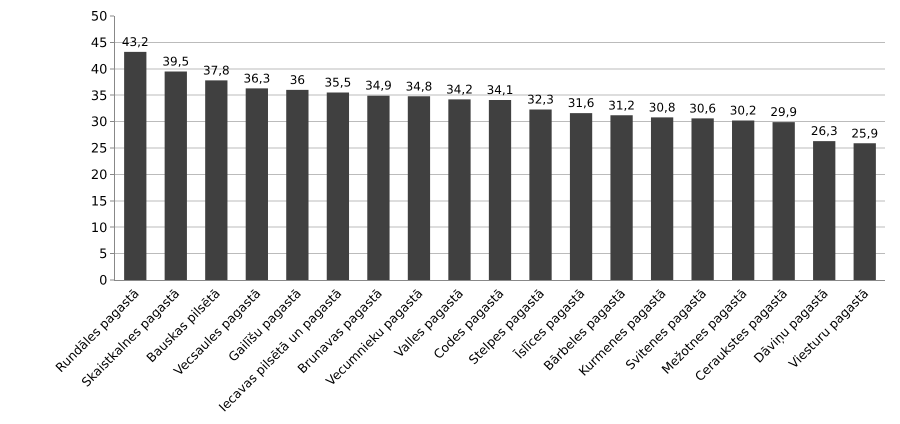 The width and height of the screenshot is (900, 424). I want to click on data-label: 37,8, so click(216, 70).